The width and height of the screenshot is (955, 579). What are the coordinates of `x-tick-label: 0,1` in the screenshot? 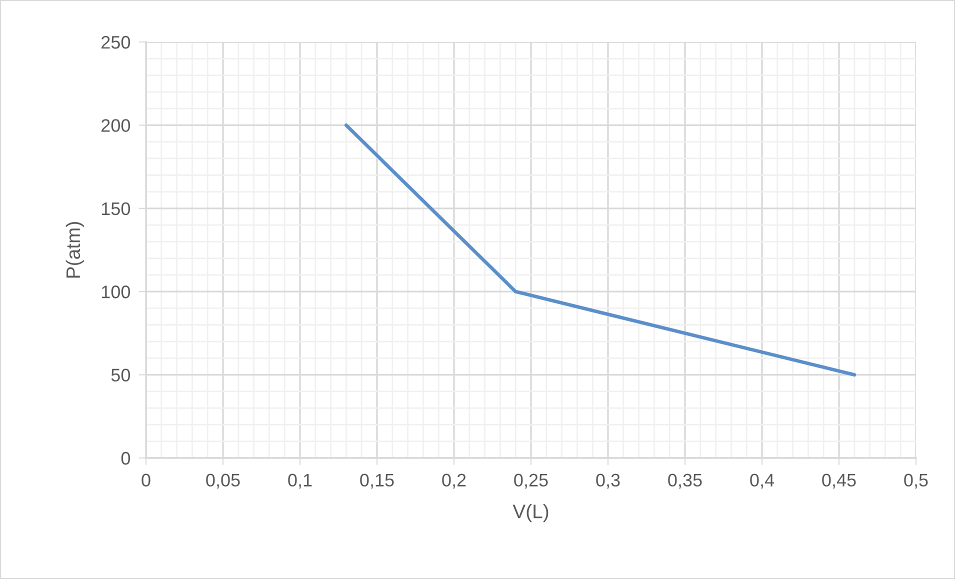 It's located at (300, 481).